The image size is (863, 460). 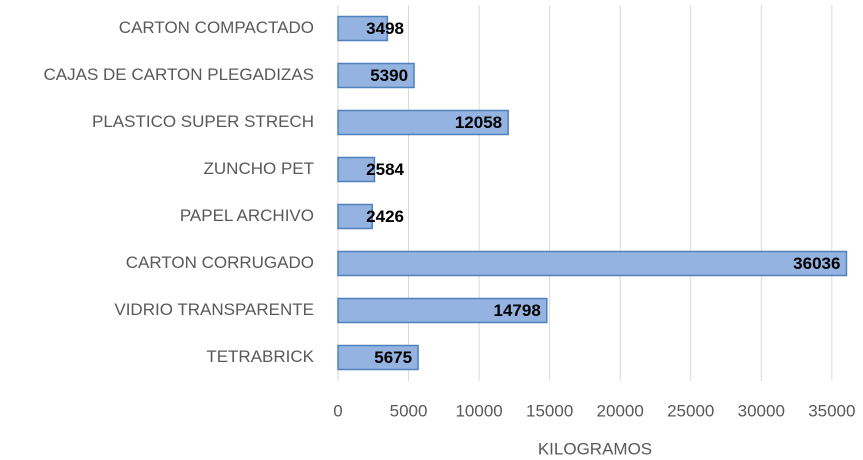 What do you see at coordinates (393, 357) in the screenshot?
I see `data-label: 5675` at bounding box center [393, 357].